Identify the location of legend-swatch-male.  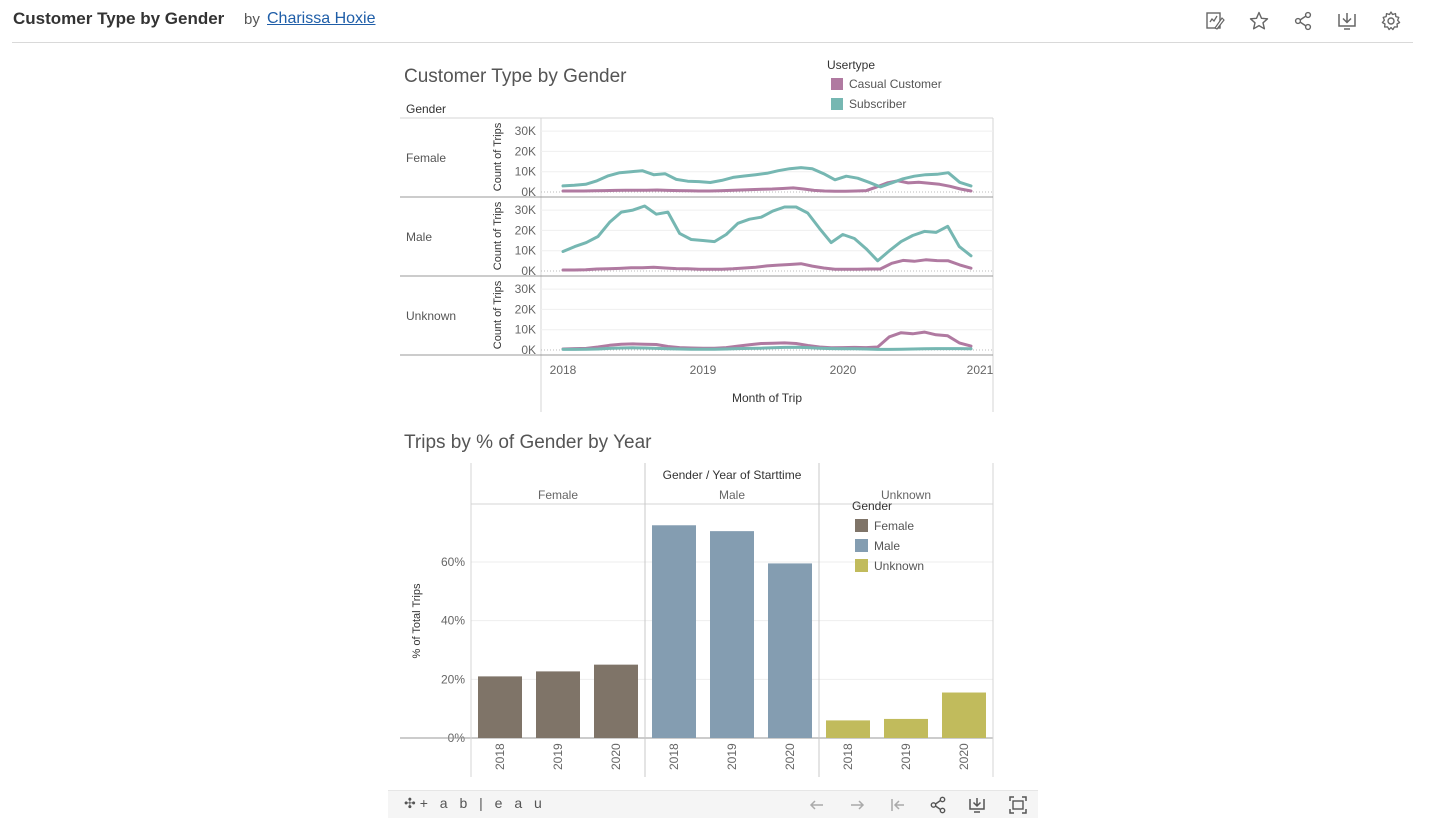
(861, 545).